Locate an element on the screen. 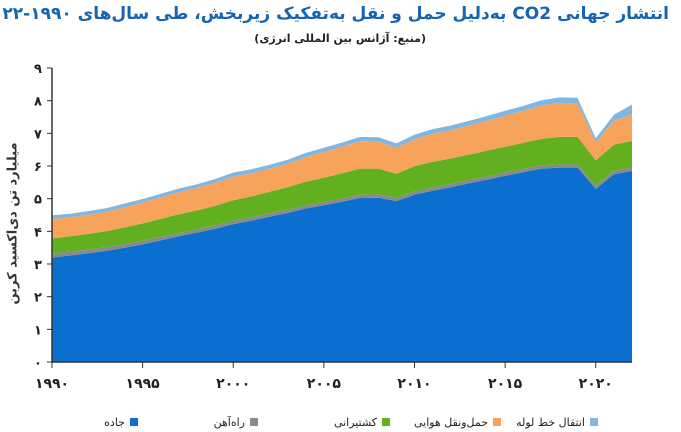 The width and height of the screenshot is (681, 432). legend-item: انتقال خط لوله is located at coordinates (557, 423).